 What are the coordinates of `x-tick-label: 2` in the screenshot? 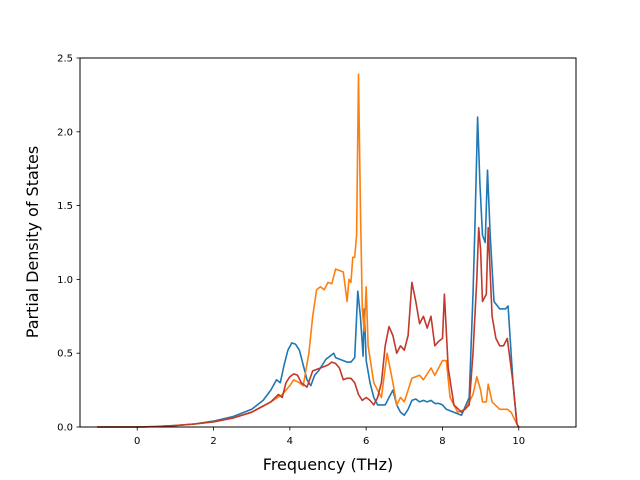 It's located at (213, 441).